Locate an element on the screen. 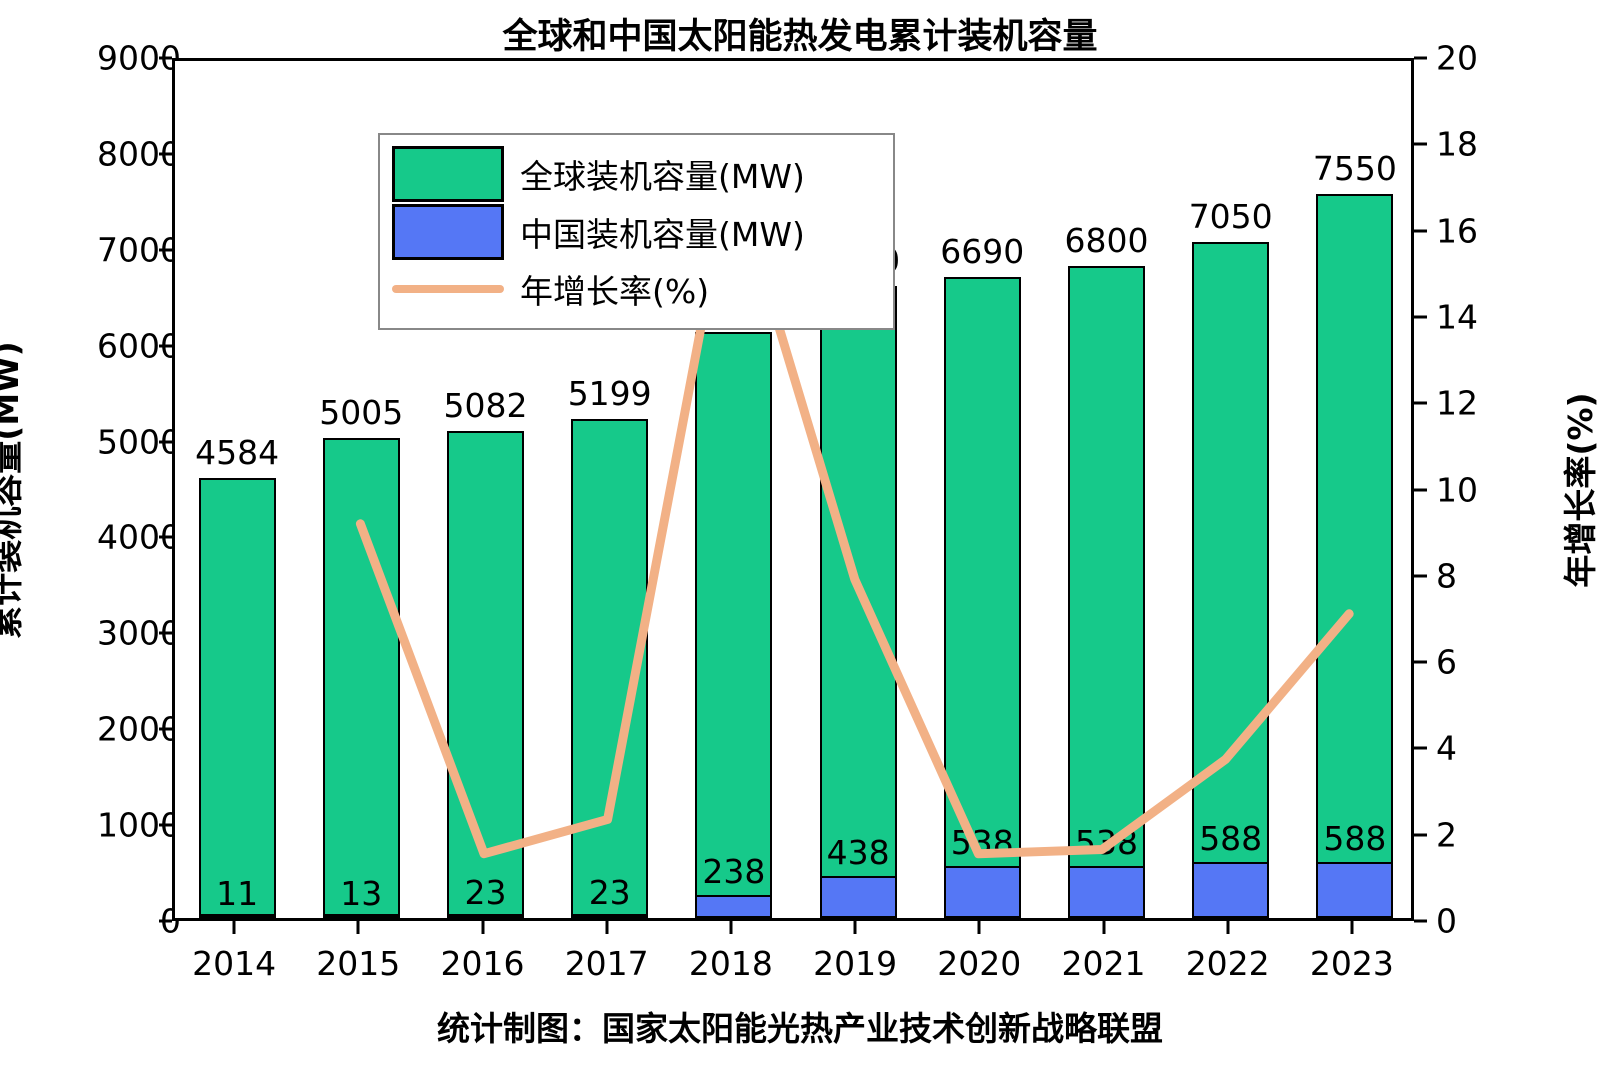  y-axis-right-tick-label: 2 is located at coordinates (1446, 835).